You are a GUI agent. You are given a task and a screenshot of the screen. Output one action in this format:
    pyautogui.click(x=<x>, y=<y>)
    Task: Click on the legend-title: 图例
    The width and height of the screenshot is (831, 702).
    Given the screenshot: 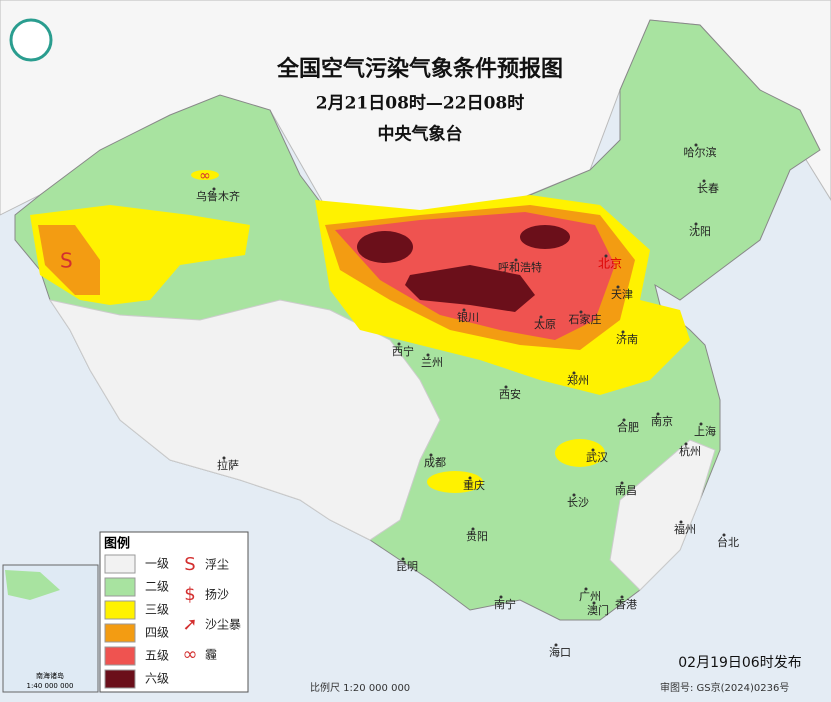 What is the action you would take?
    pyautogui.click(x=117, y=544)
    